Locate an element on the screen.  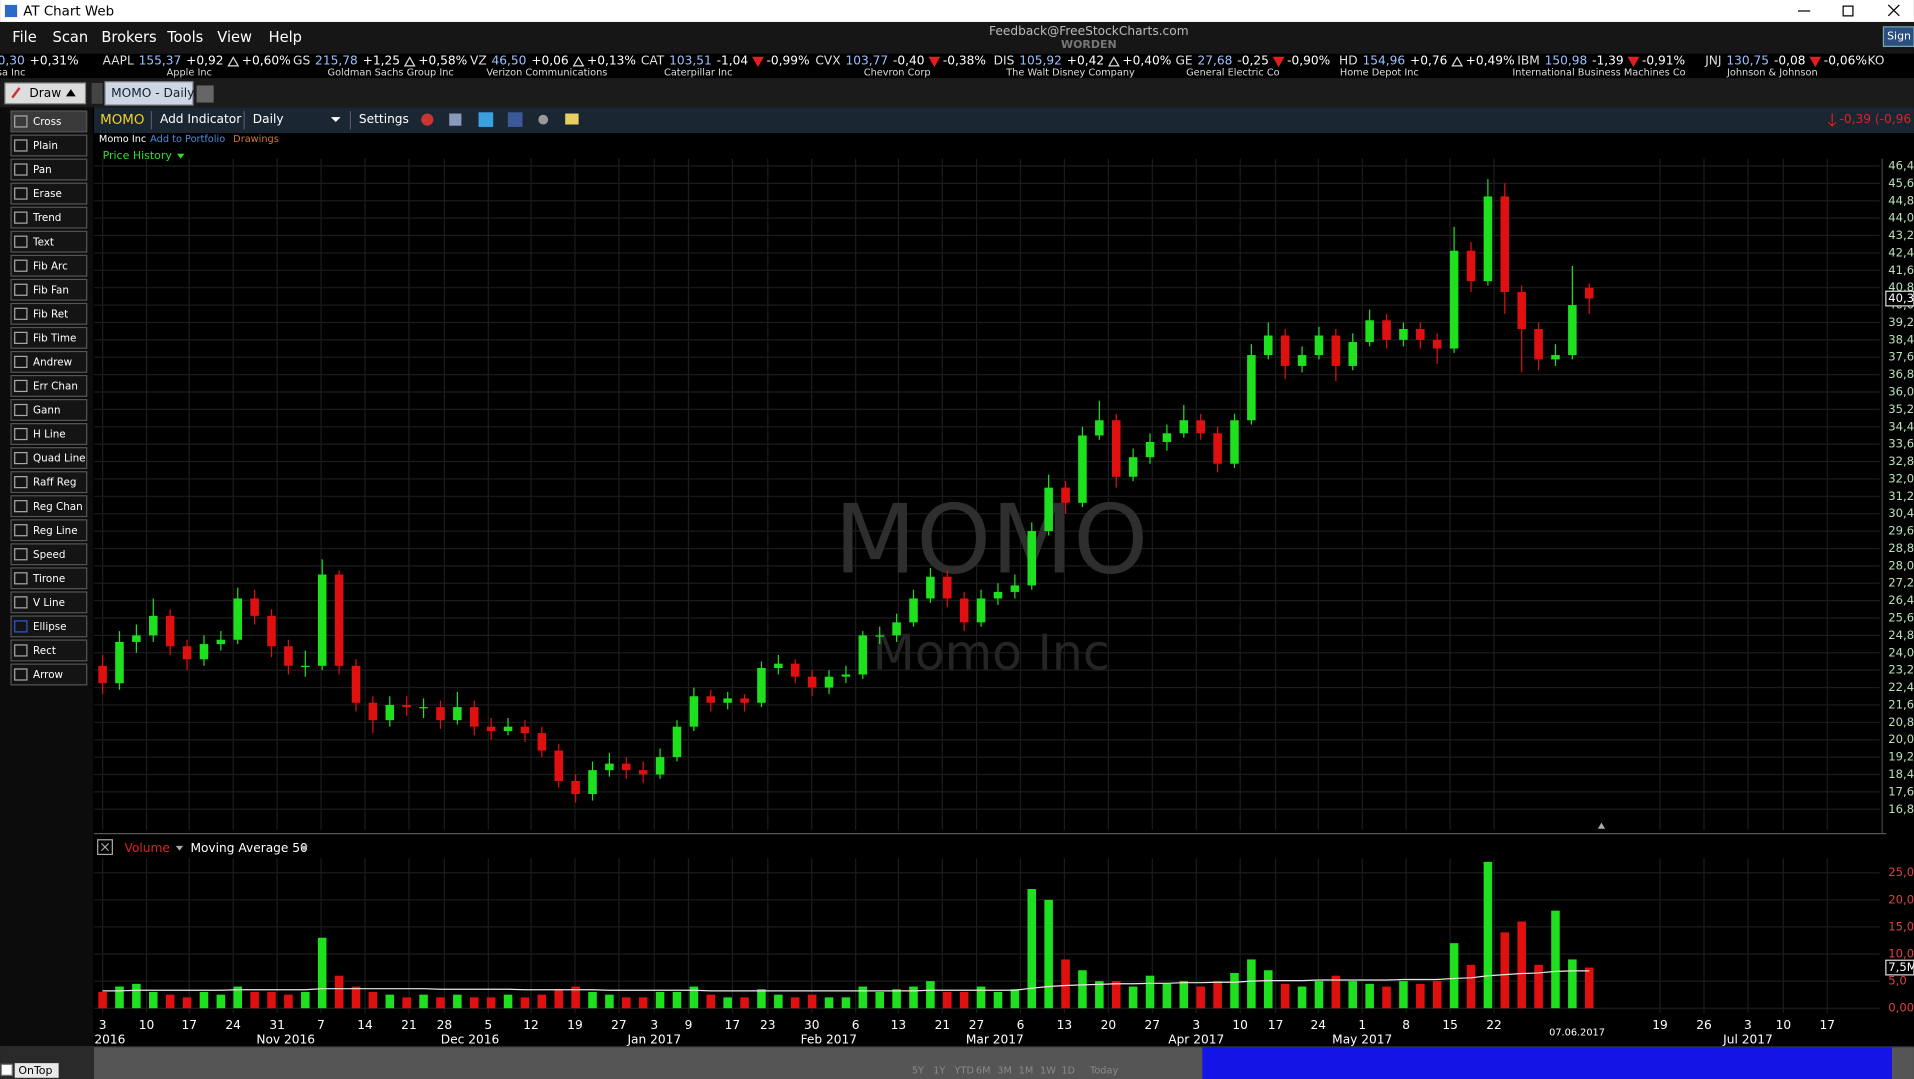
tool-label: Erase is located at coordinates (47, 194).